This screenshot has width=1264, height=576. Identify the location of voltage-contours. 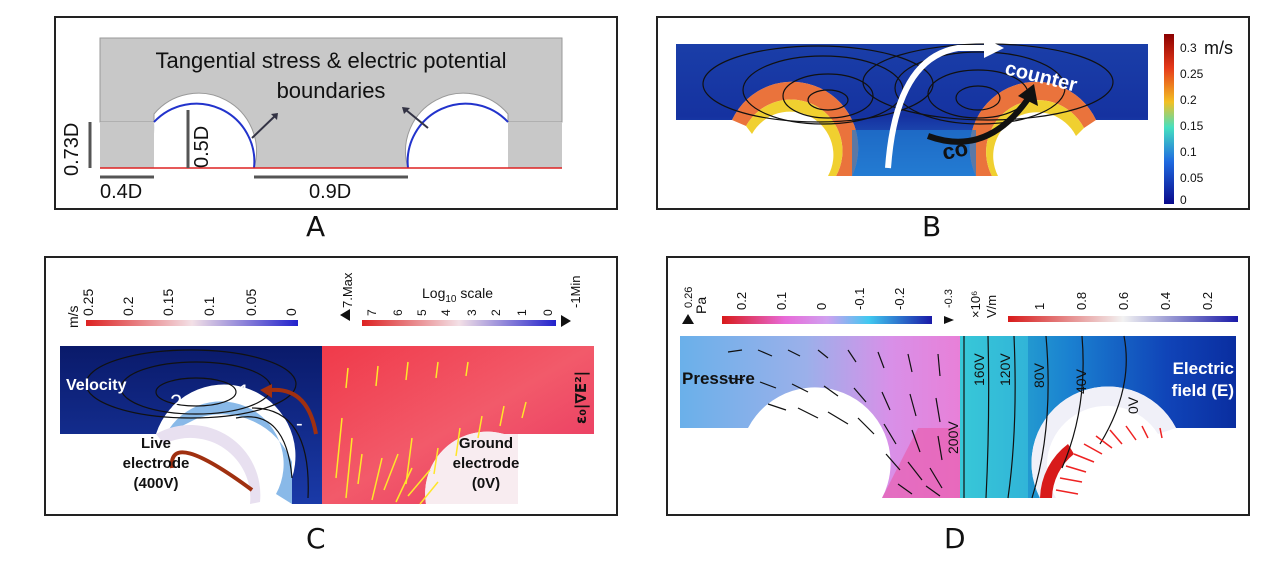
(1045, 417).